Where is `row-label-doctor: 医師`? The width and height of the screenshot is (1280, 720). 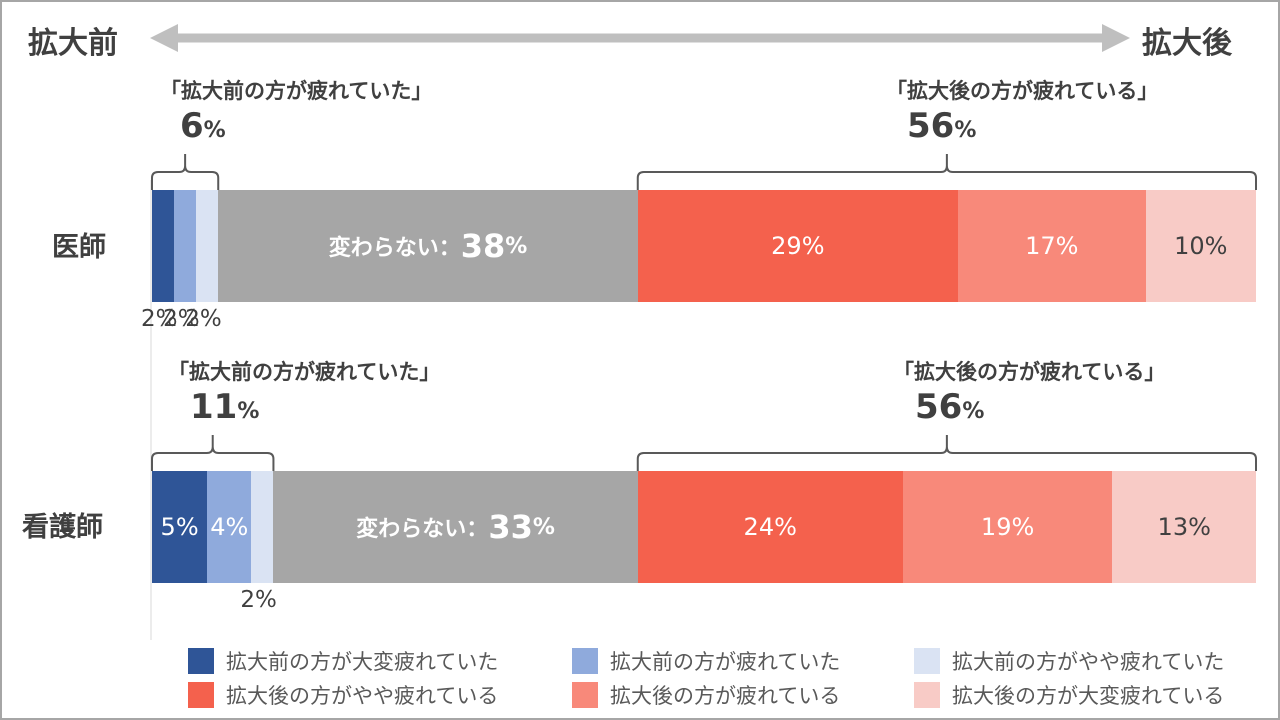
row-label-doctor: 医師 is located at coordinates (79, 247).